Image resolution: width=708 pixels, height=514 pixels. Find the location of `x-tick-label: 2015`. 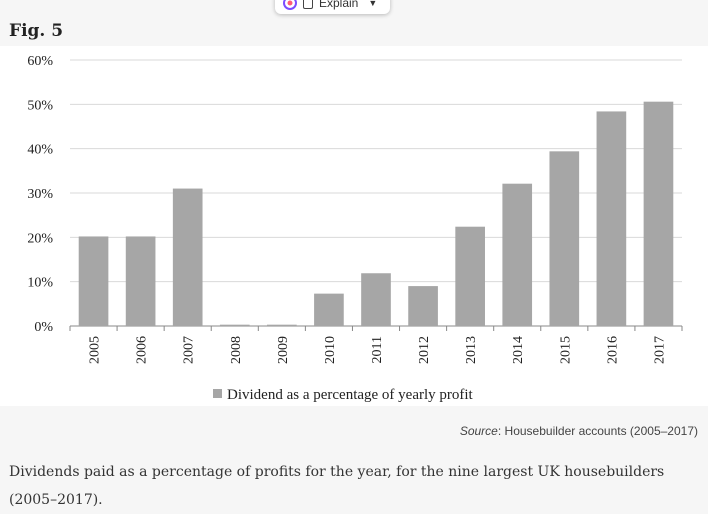

x-tick-label: 2015 is located at coordinates (565, 350).